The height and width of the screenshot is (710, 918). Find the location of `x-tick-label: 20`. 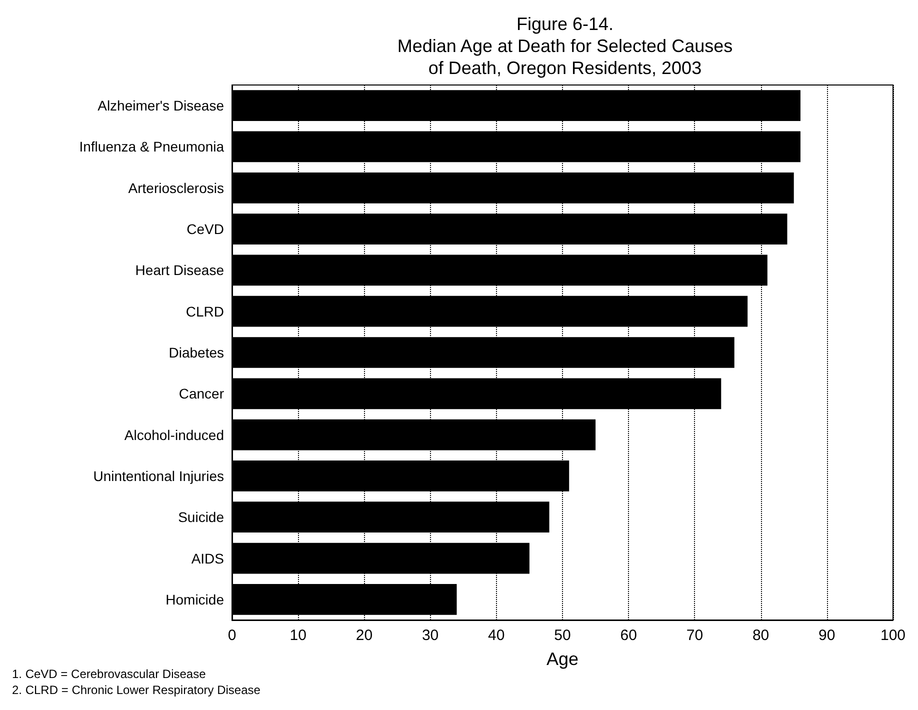

x-tick-label: 20 is located at coordinates (364, 635).